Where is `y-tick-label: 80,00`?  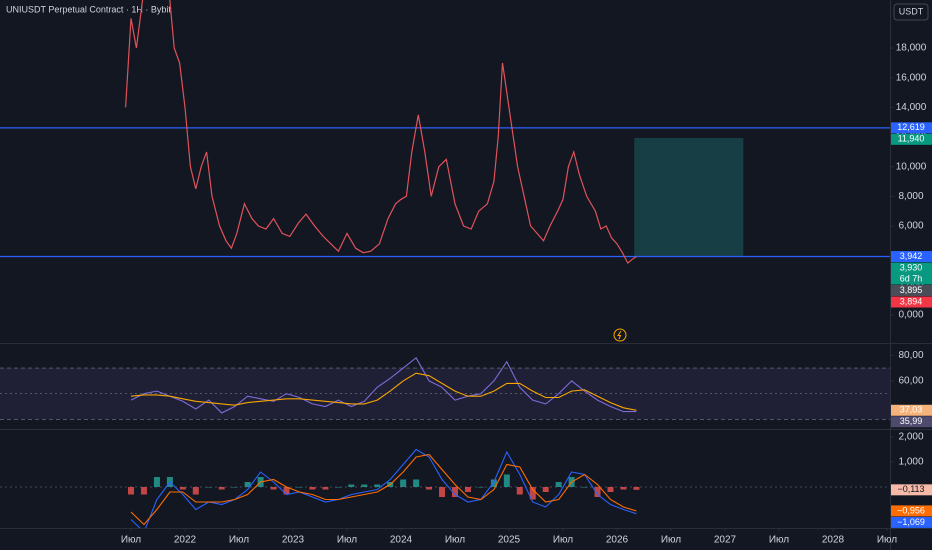 y-tick-label: 80,00 is located at coordinates (910, 355).